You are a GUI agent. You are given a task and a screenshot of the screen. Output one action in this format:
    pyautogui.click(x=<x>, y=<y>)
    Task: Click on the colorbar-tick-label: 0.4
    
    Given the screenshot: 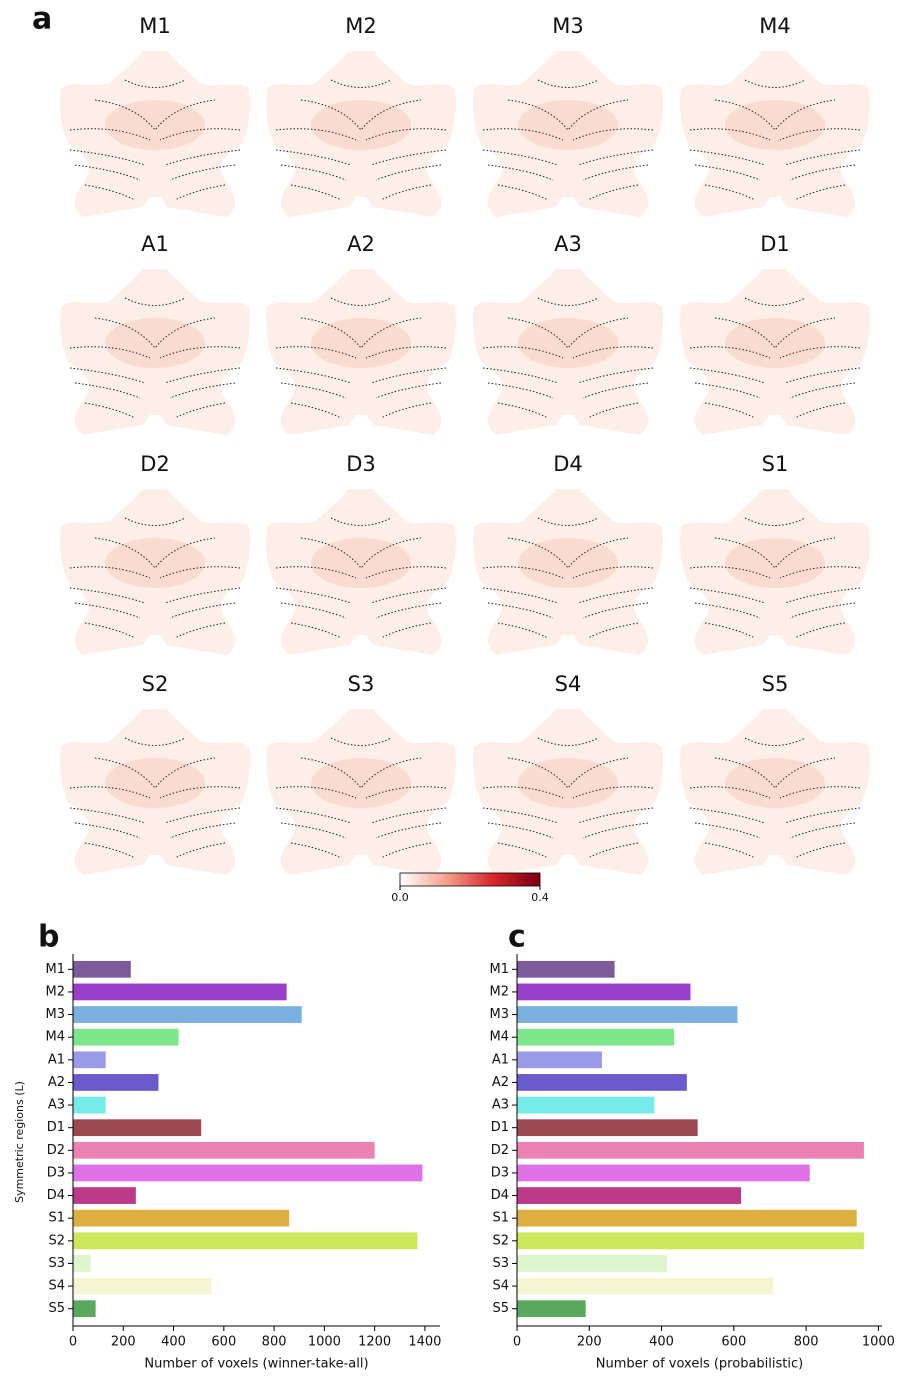 What is the action you would take?
    pyautogui.click(x=540, y=897)
    